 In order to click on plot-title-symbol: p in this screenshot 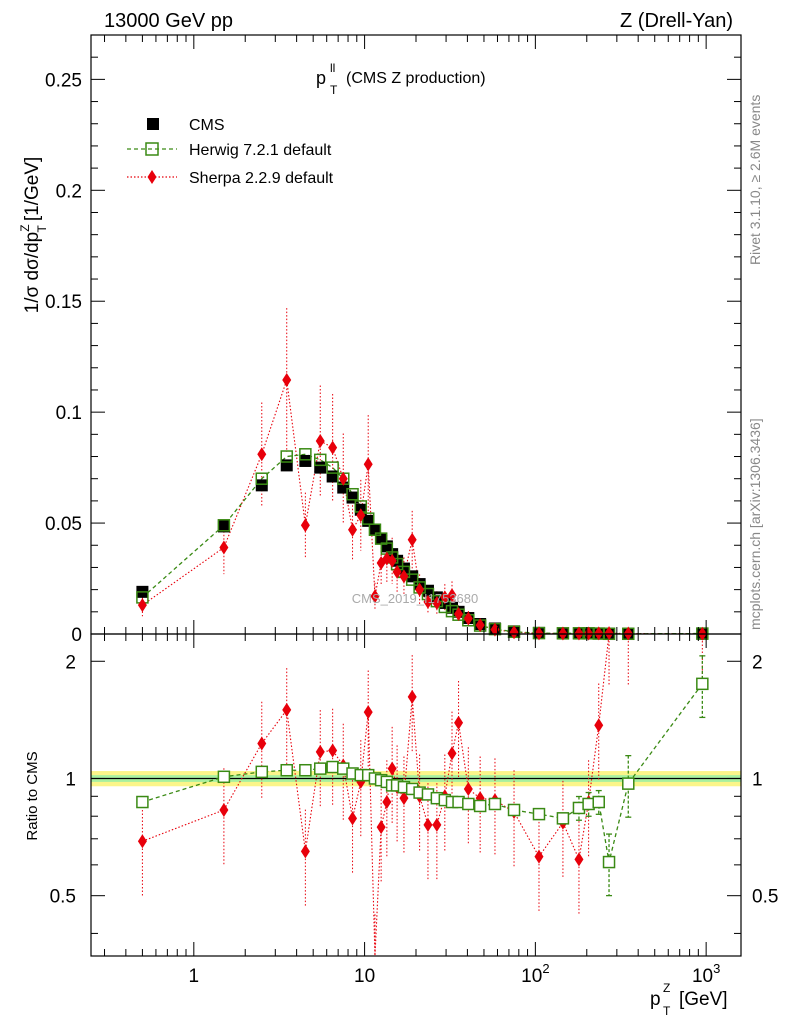, I will do `click(321, 78)`.